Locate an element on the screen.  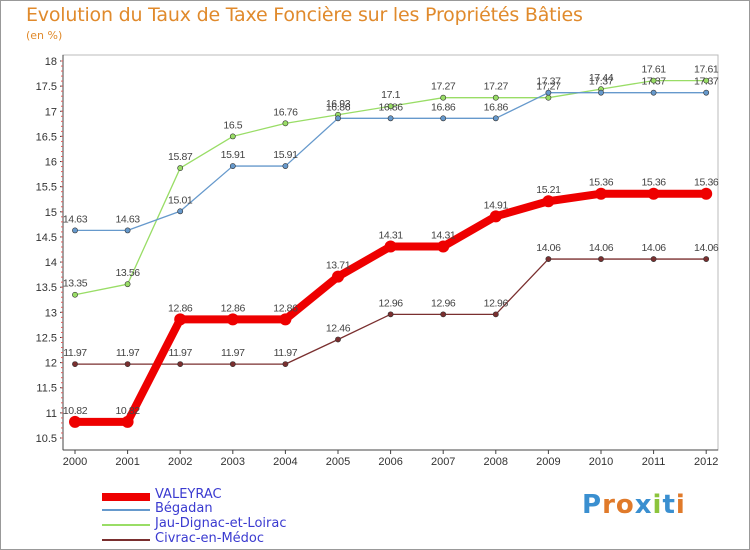
logo-letter: t is located at coordinates (669, 505).